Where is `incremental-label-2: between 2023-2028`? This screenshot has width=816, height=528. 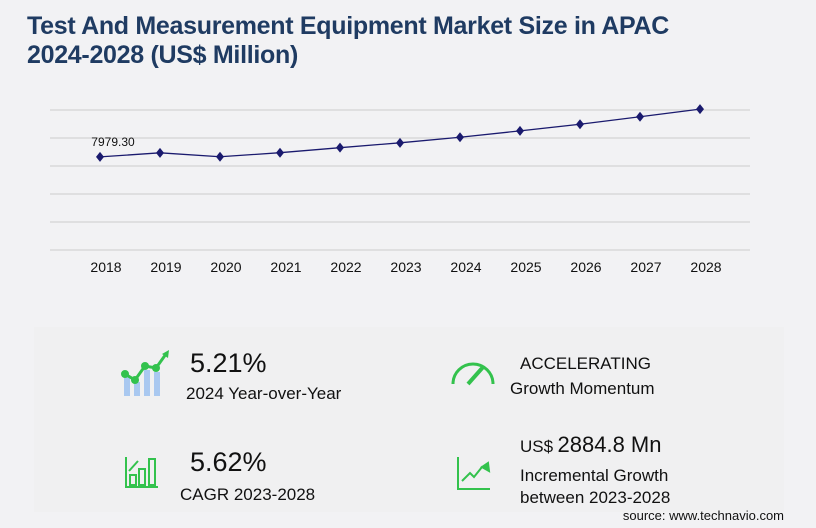
incremental-label-2: between 2023-2028 is located at coordinates (595, 497).